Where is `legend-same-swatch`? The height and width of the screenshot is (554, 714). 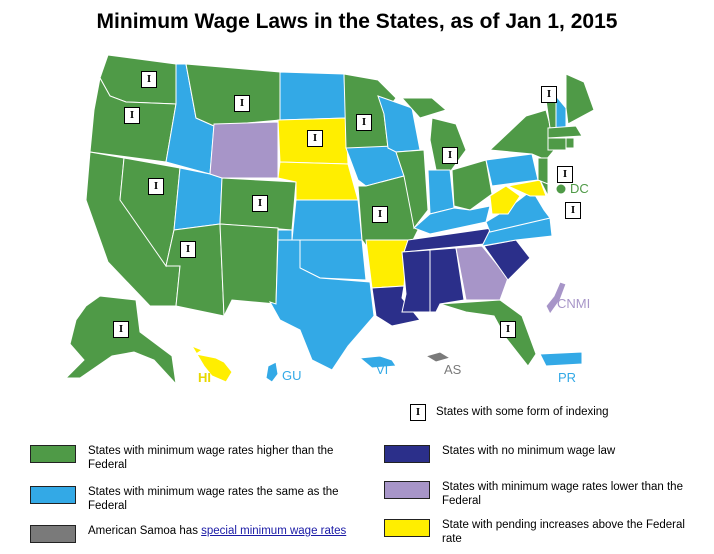
legend-same-swatch is located at coordinates (53, 495).